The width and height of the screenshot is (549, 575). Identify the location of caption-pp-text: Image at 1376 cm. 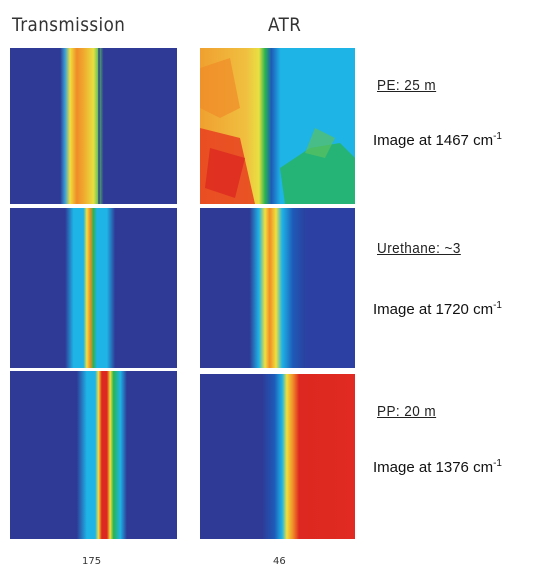
(433, 467).